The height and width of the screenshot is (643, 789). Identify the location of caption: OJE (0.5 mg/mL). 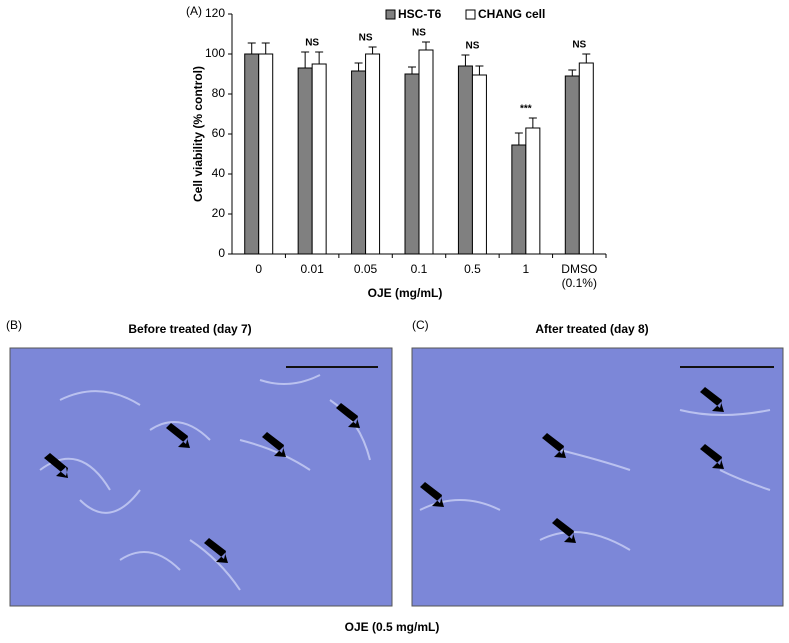
(392, 627).